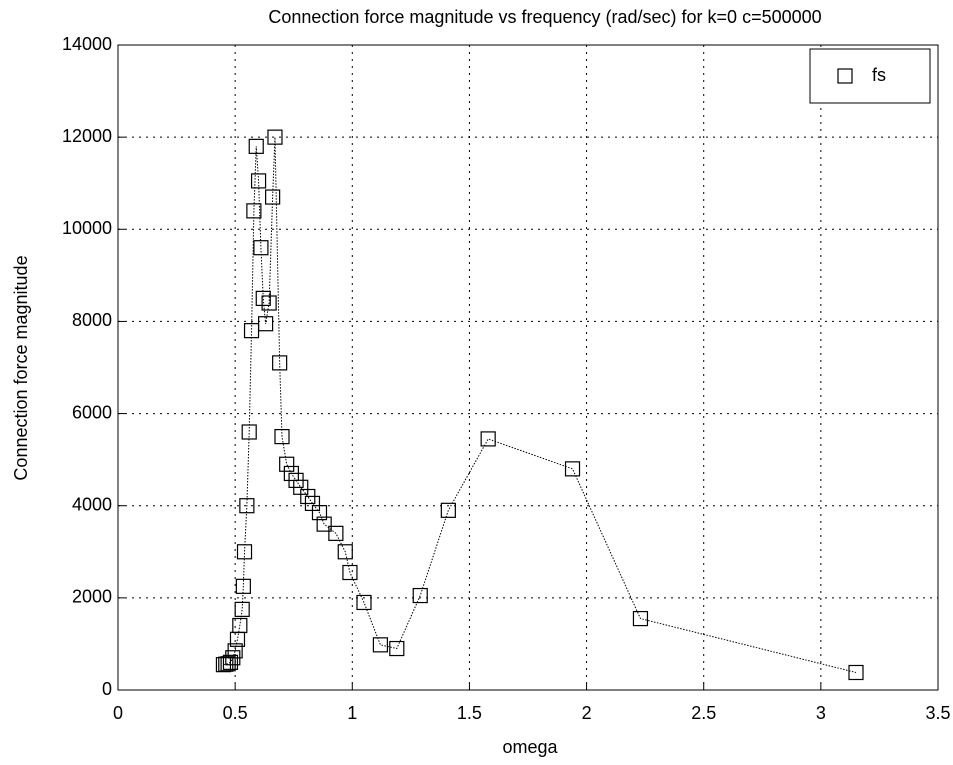 This screenshot has height=765, width=953. Describe the element at coordinates (92, 412) in the screenshot. I see `y-tick-label: 6000` at that location.